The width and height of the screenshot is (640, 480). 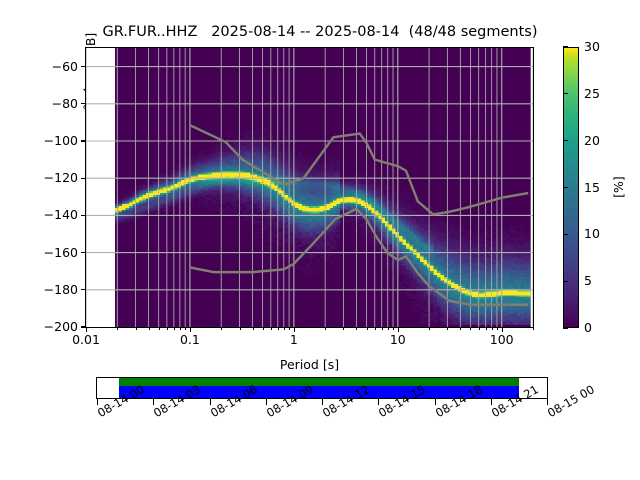 What do you see at coordinates (60, 215) in the screenshot?
I see `y-tick-label: −140` at bounding box center [60, 215].